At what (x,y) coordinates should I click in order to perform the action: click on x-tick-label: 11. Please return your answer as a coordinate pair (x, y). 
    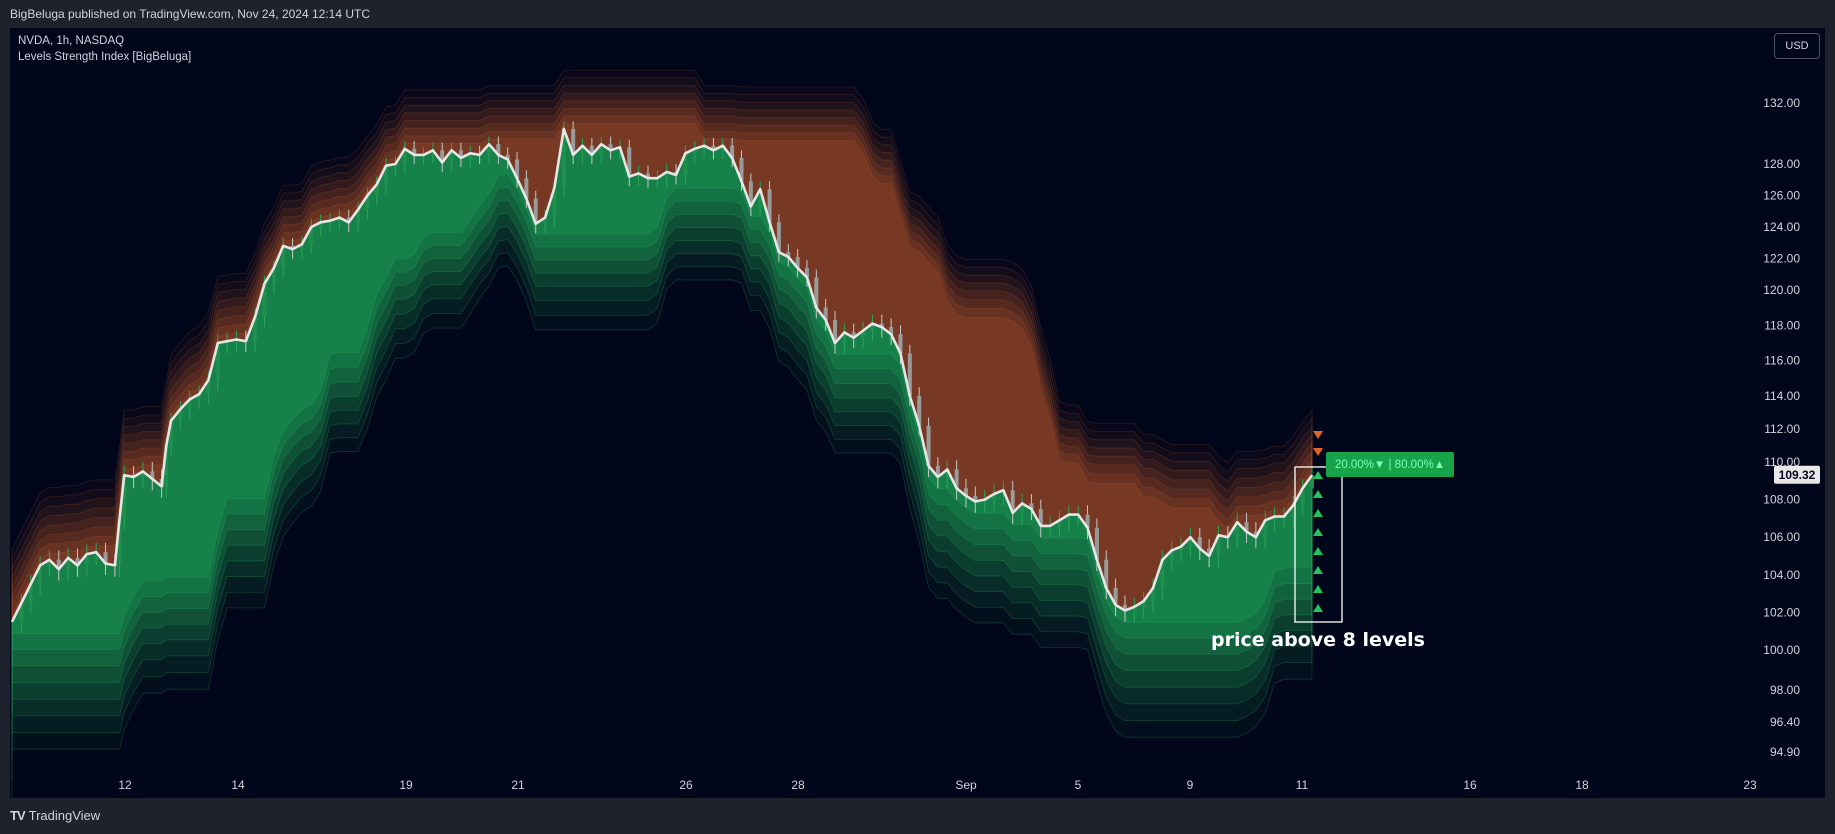
    Looking at the image, I should click on (1302, 785).